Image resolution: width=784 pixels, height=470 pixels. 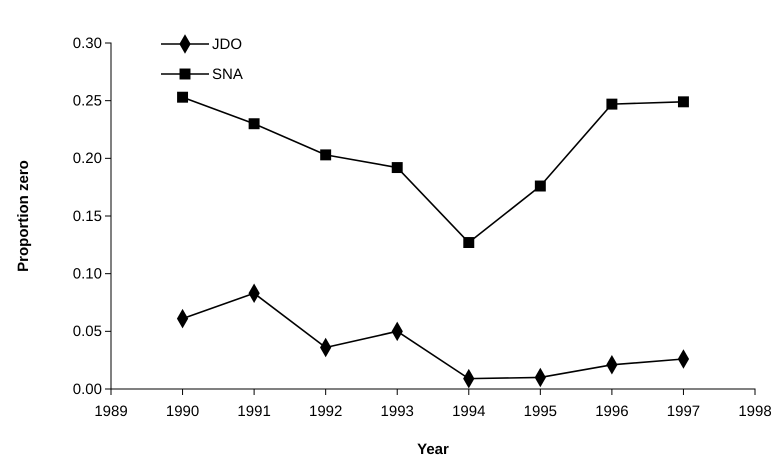 I want to click on x-tick-label: 1996, so click(x=612, y=411).